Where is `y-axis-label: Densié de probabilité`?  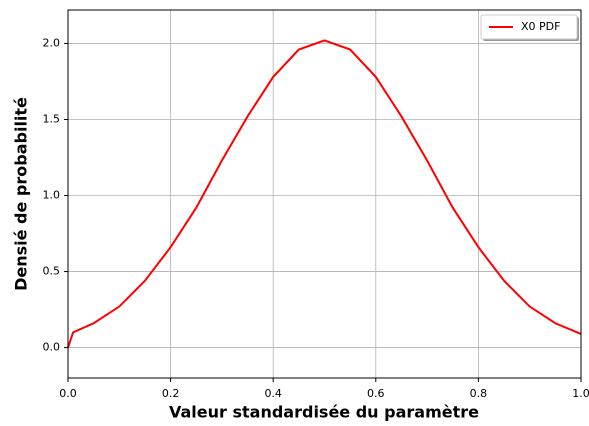
y-axis-label: Densié de probabilité is located at coordinates (21, 194).